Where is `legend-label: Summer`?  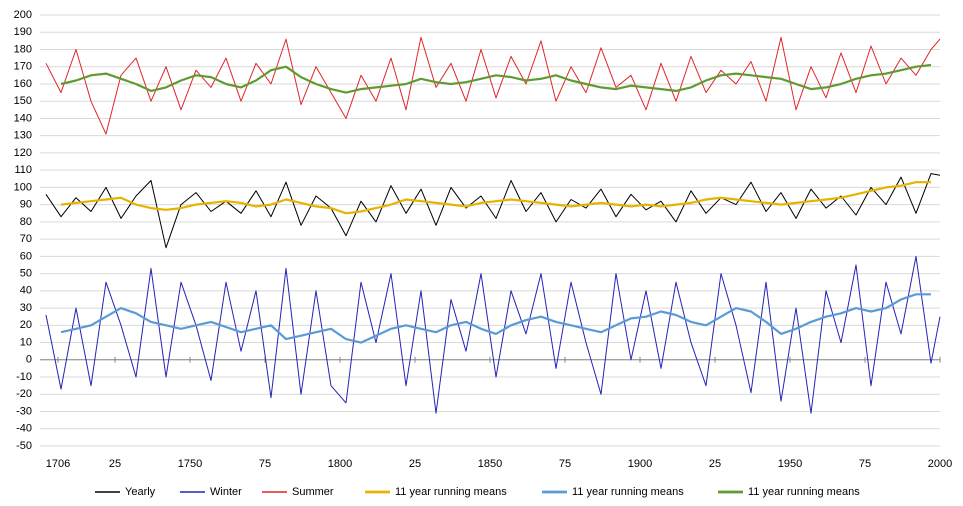
legend-label: Summer is located at coordinates (313, 492).